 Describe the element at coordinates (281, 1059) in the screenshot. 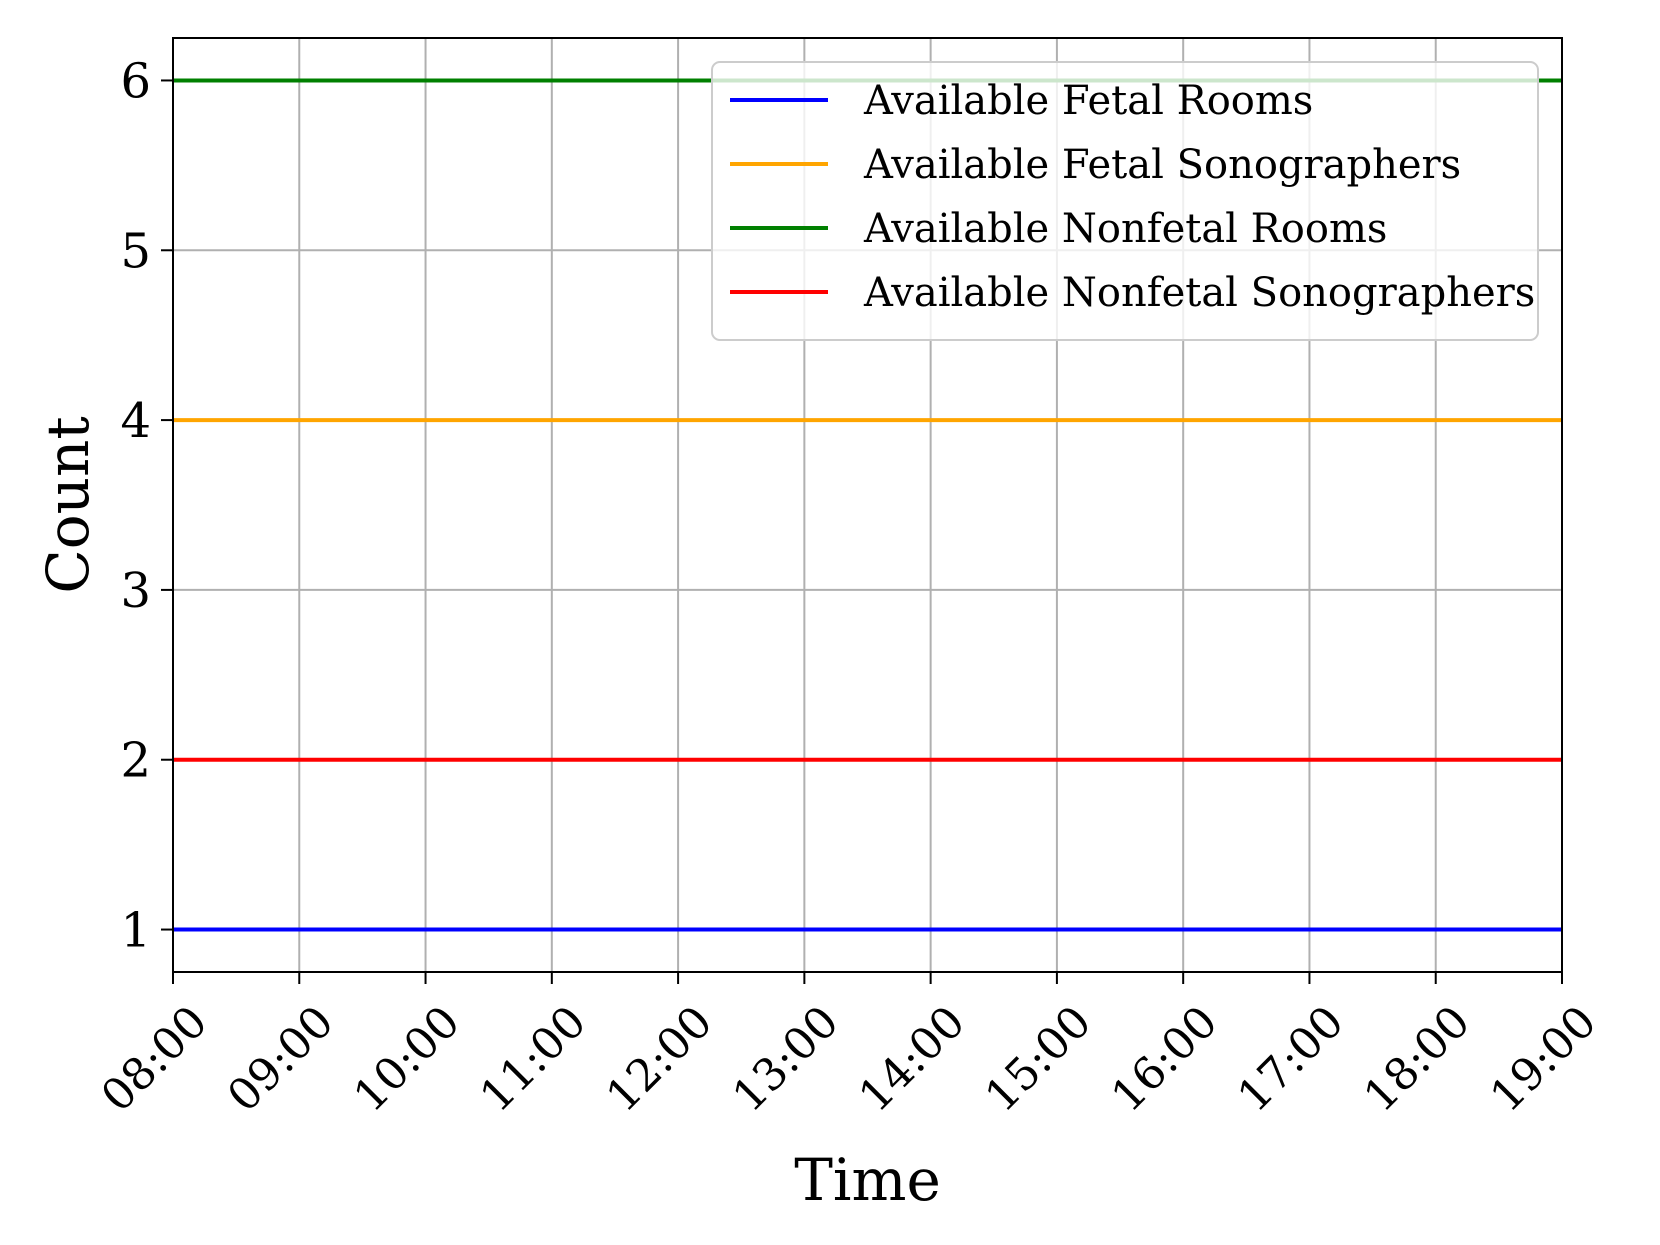

I see `x-tick-label: 09:00` at that location.